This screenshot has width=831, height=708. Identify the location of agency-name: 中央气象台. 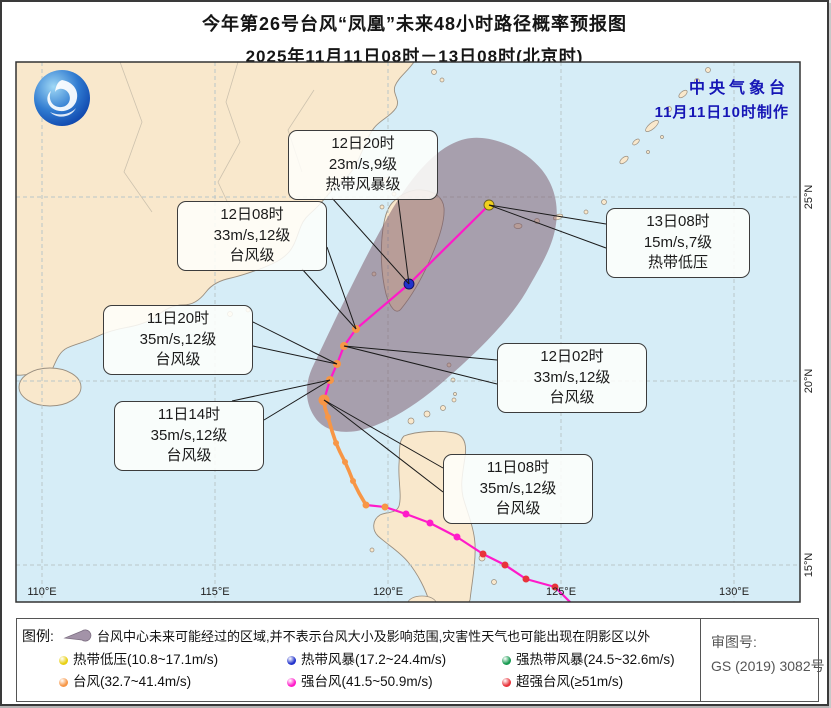
(738, 88).